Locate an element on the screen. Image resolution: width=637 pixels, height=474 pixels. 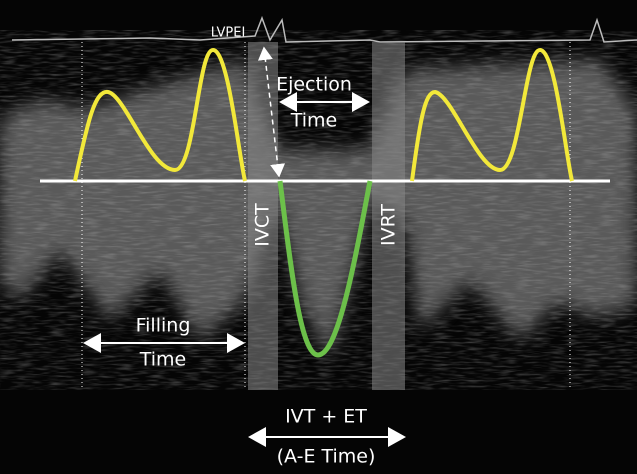
lvpei-label: LVPEI is located at coordinates (228, 33).